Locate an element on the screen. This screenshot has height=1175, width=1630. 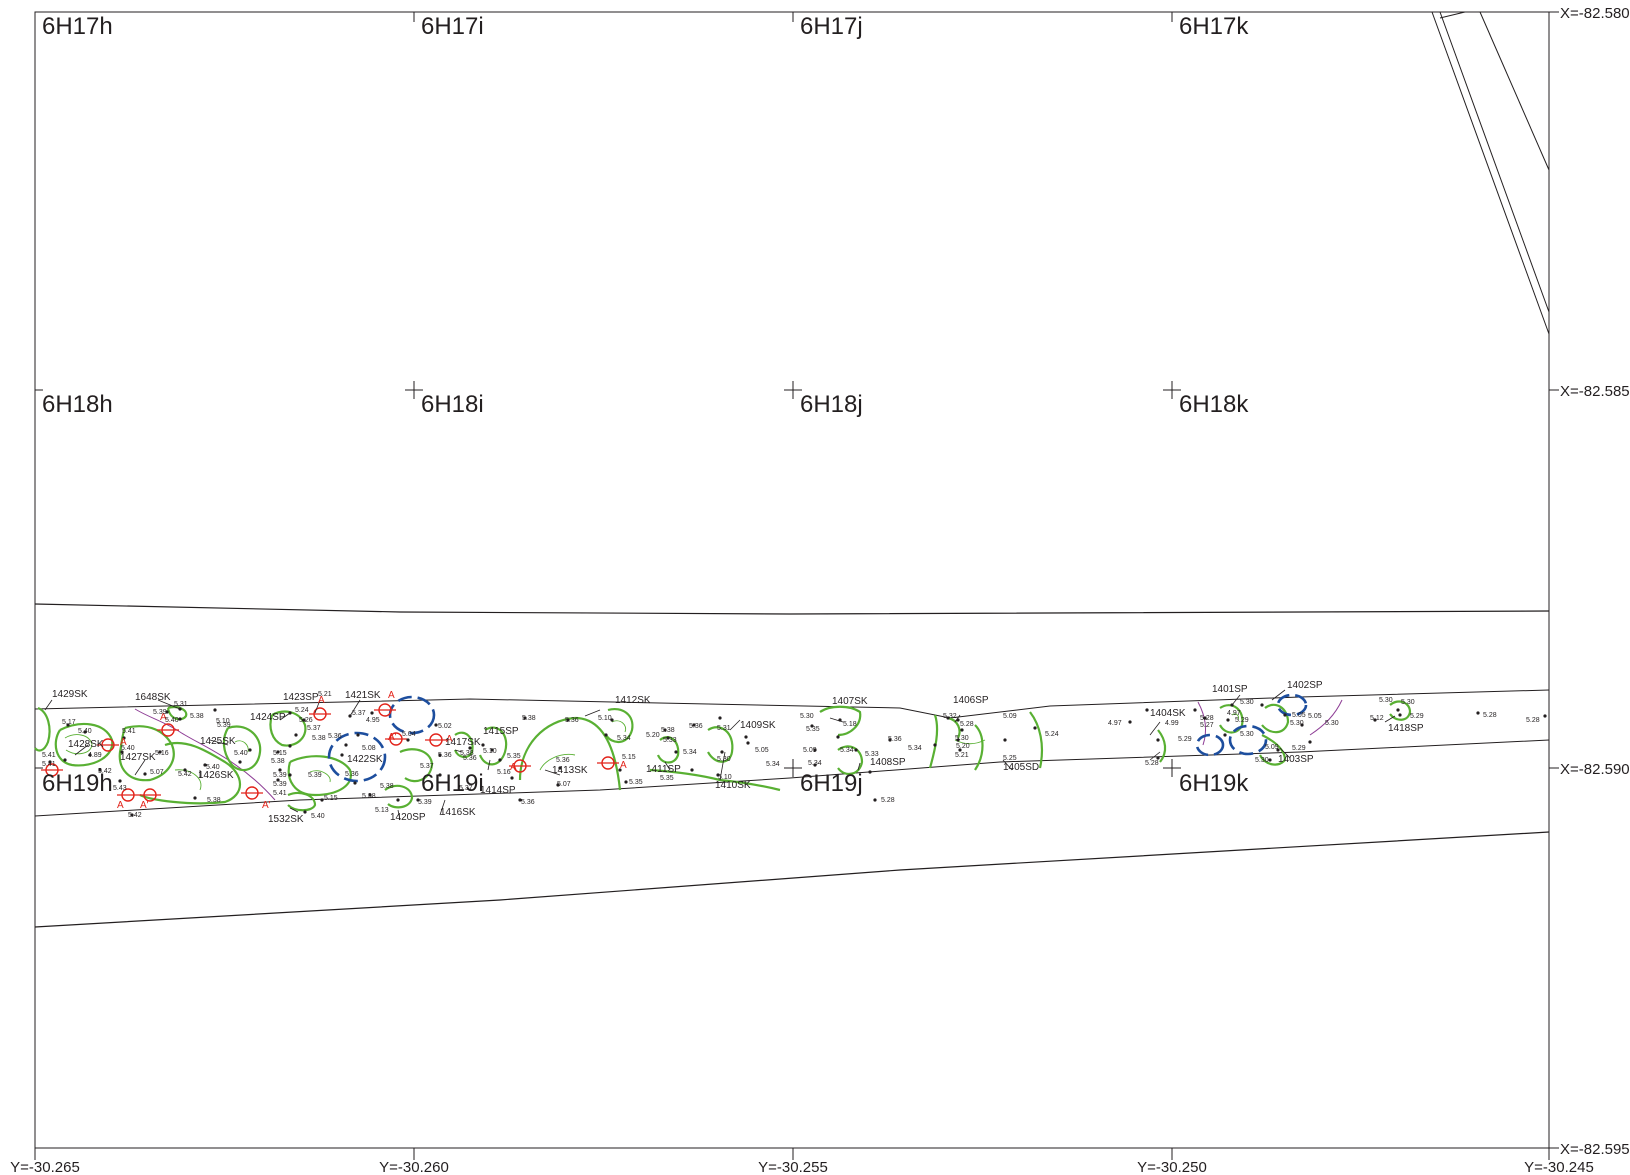
contour-line-minor is located at coordinates (619, 726).